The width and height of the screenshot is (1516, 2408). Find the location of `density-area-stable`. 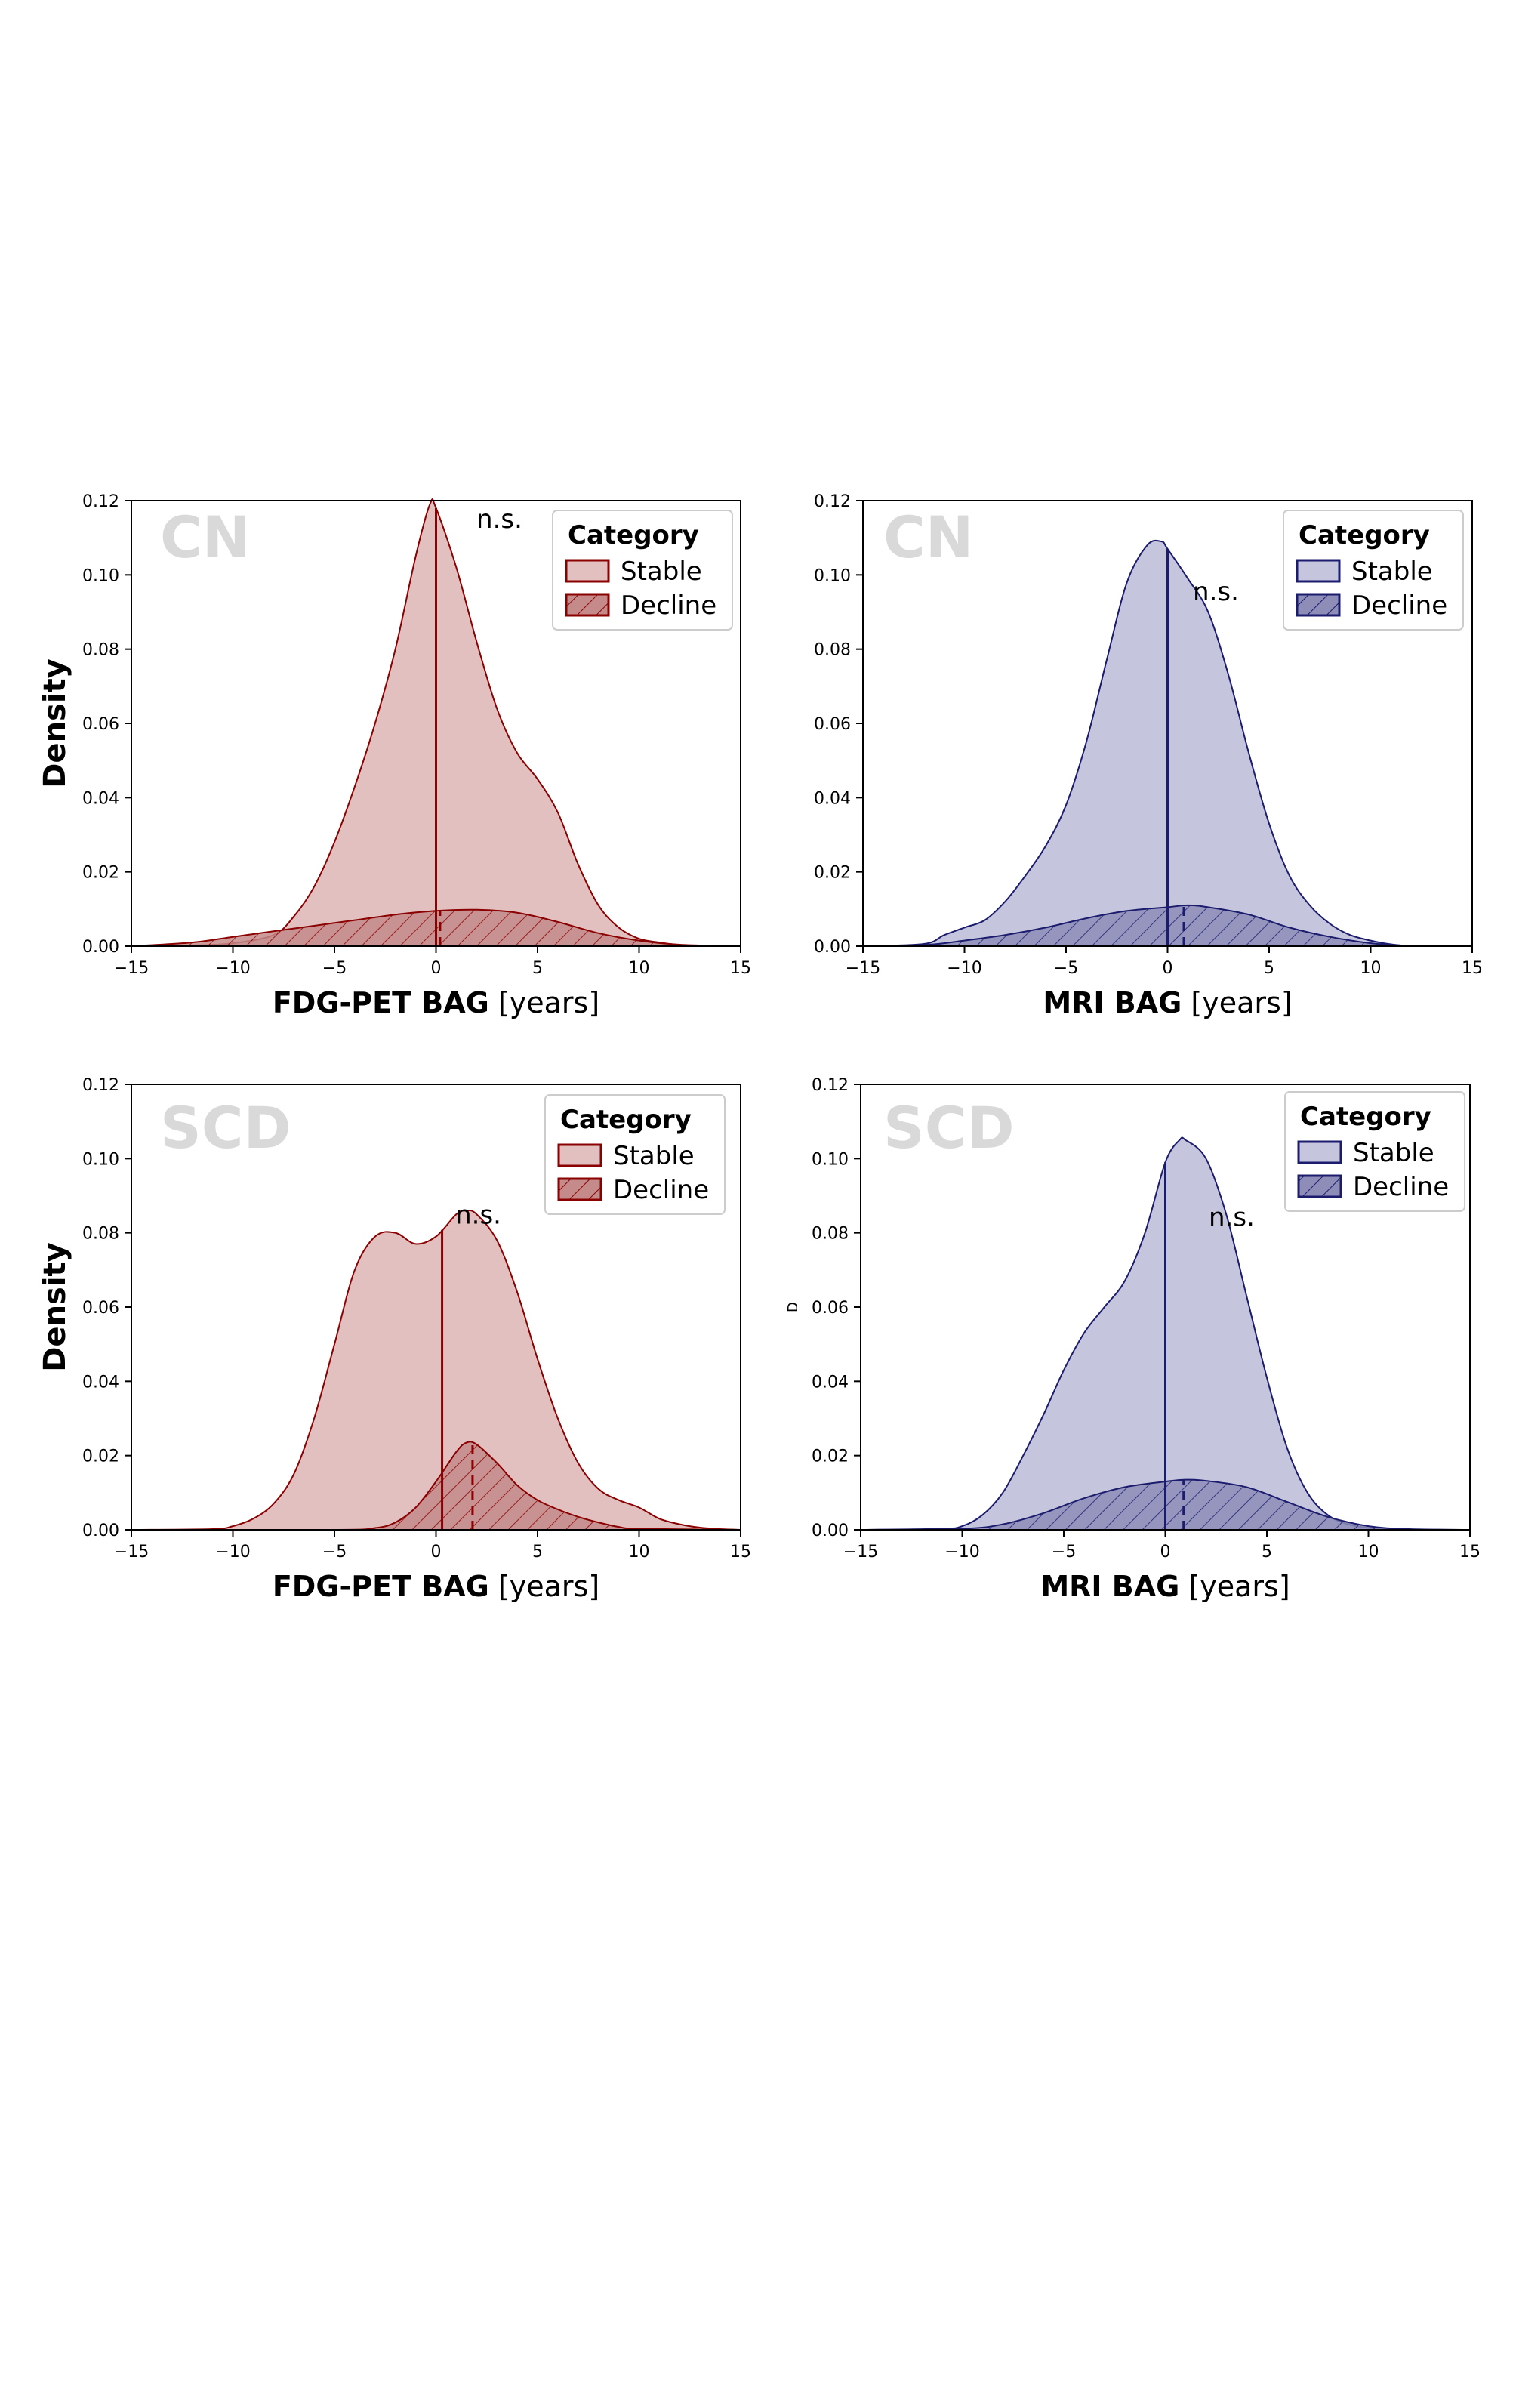

density-area-stable is located at coordinates (436, 1370).